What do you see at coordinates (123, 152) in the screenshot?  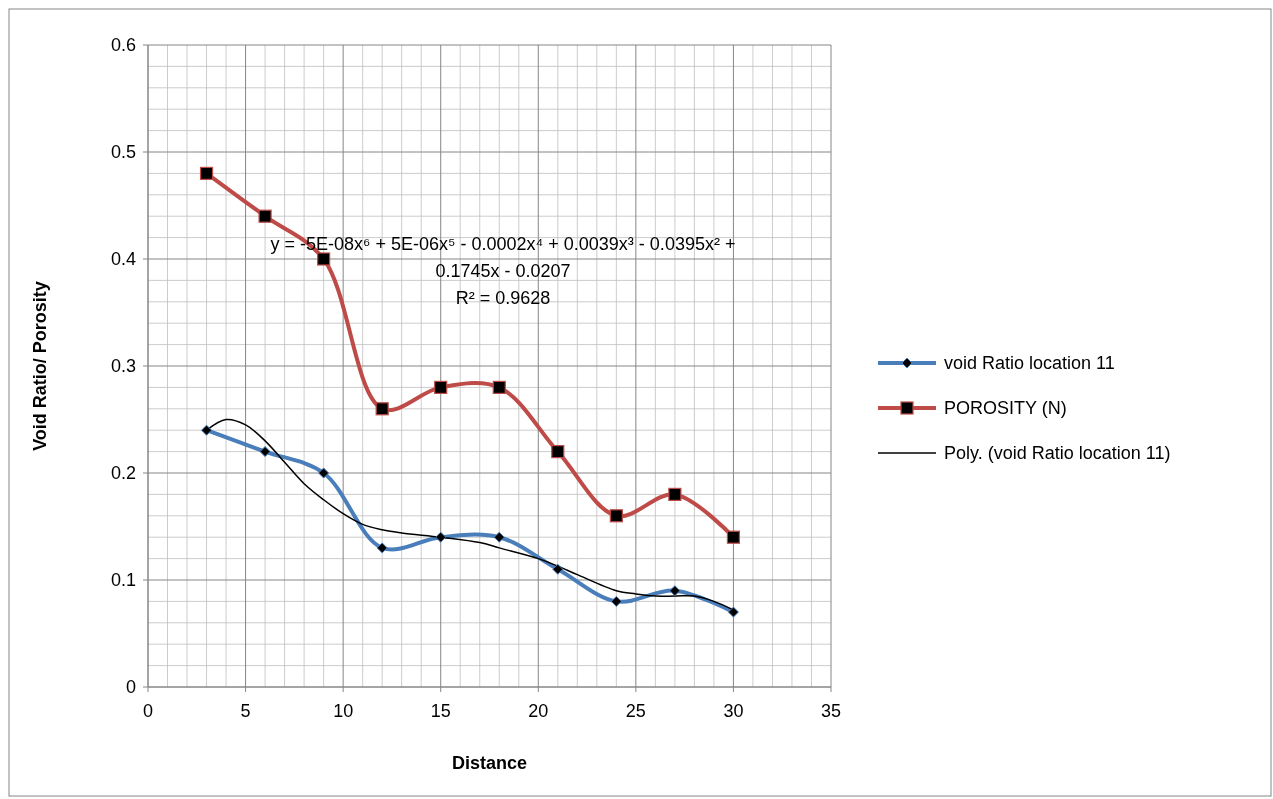 I see `y-tick-label: 0.5` at bounding box center [123, 152].